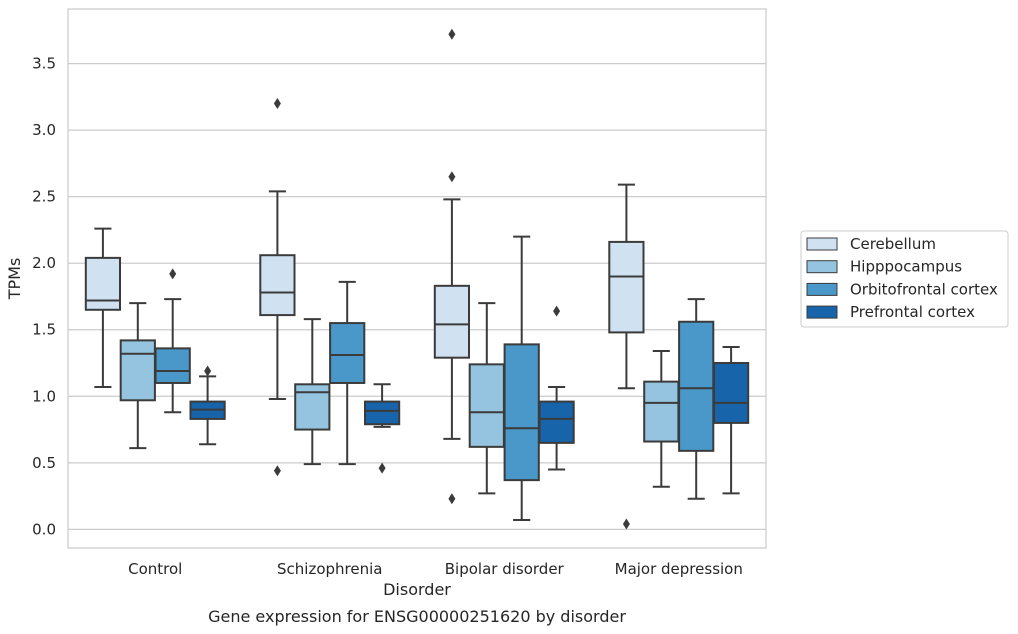 The width and height of the screenshot is (1018, 634). I want to click on legend-frame, so click(904, 279).